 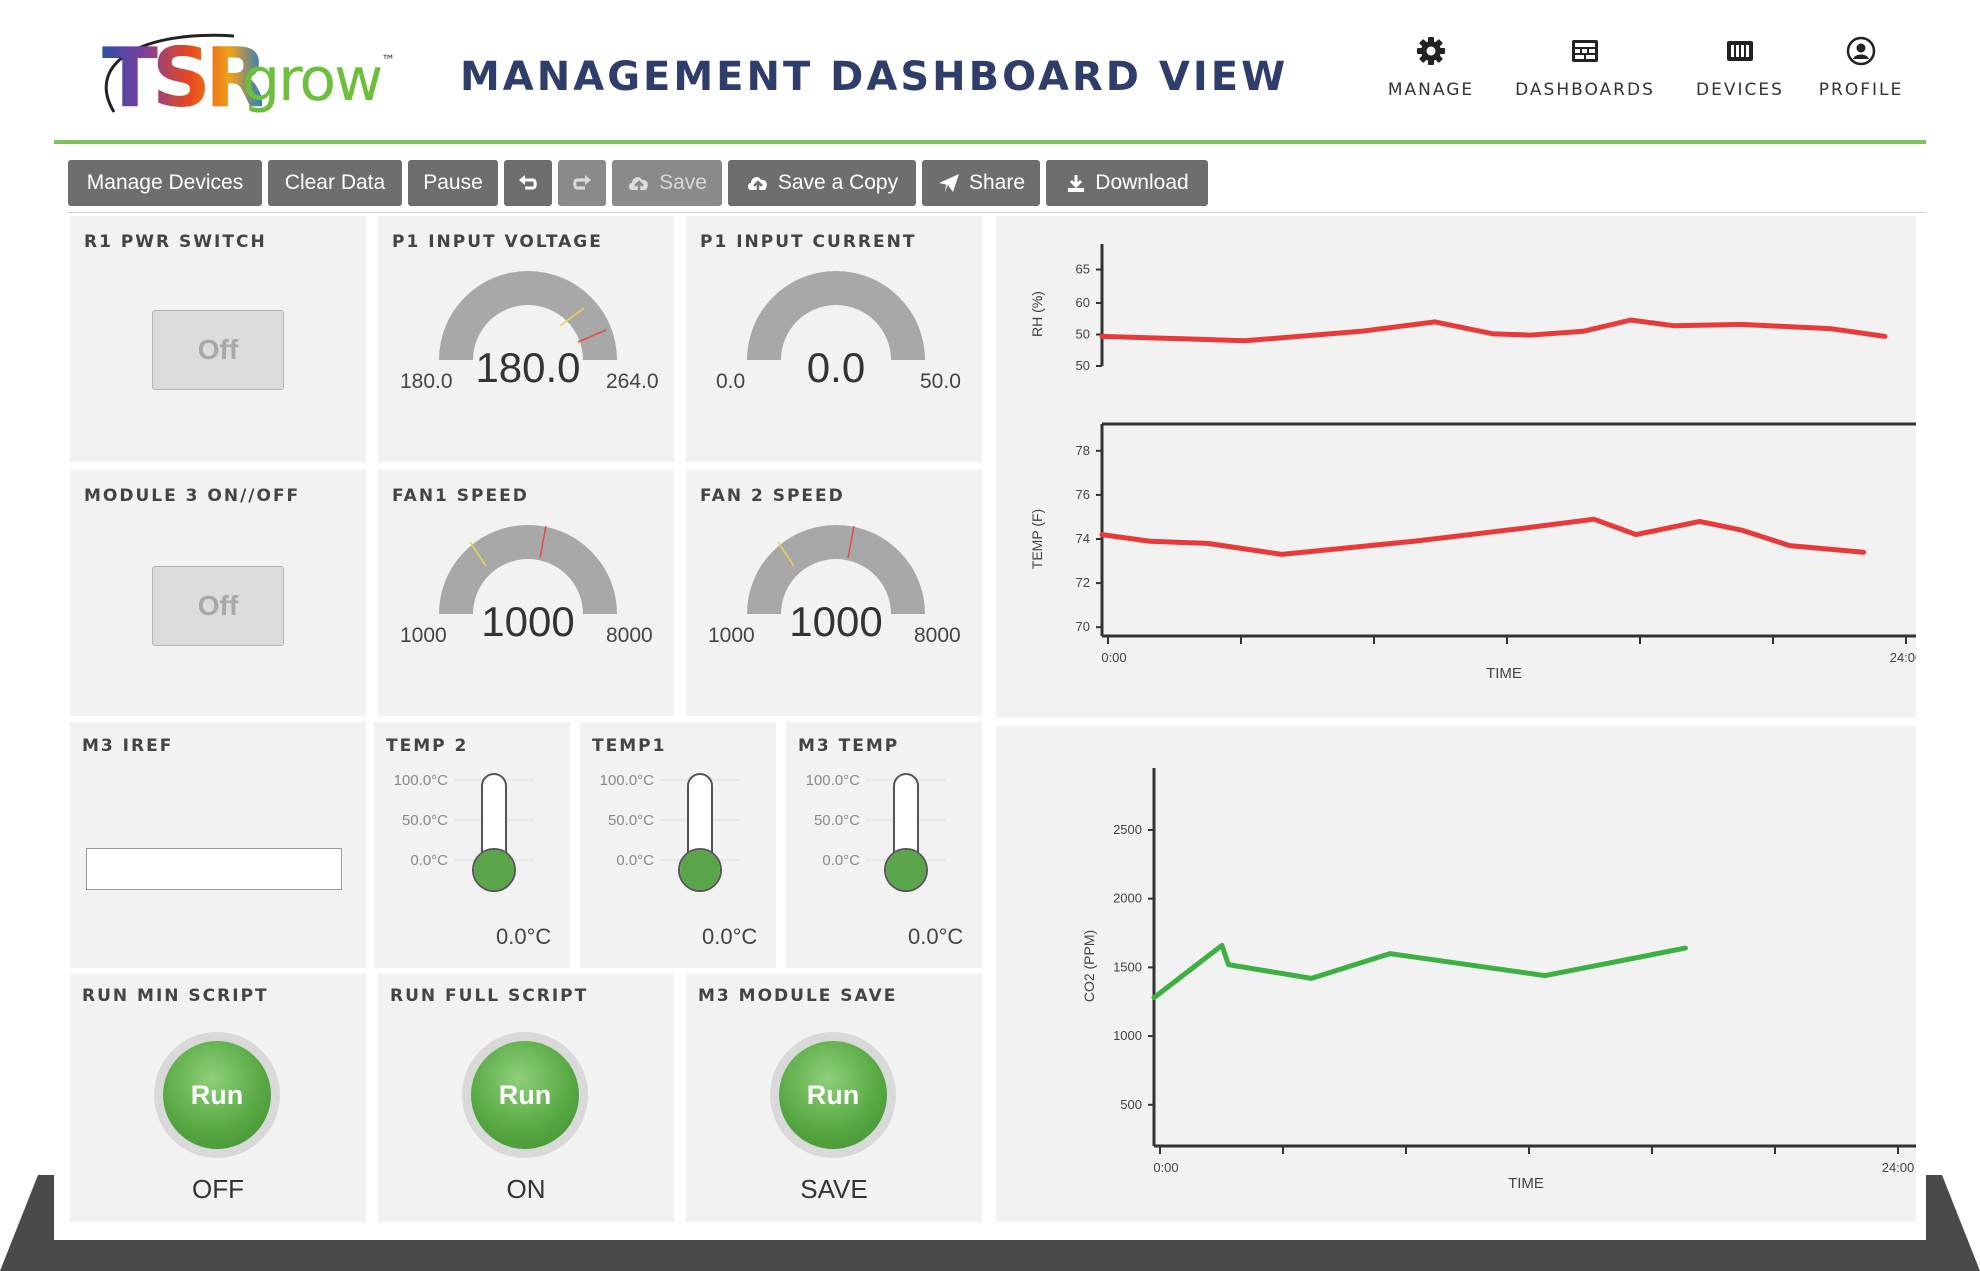 I want to click on x-tick-label: 0:00, so click(x=1165, y=1167).